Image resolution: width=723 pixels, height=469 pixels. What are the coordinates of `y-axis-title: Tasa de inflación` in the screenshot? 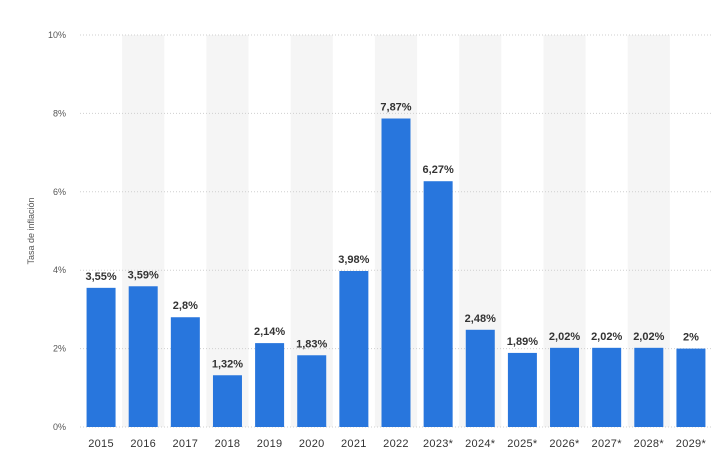 It's located at (31, 230).